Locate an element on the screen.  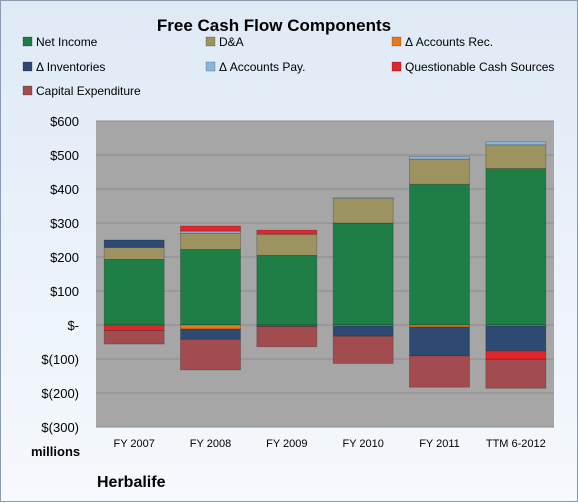
y-tick-label: $600 is located at coordinates (64, 121).